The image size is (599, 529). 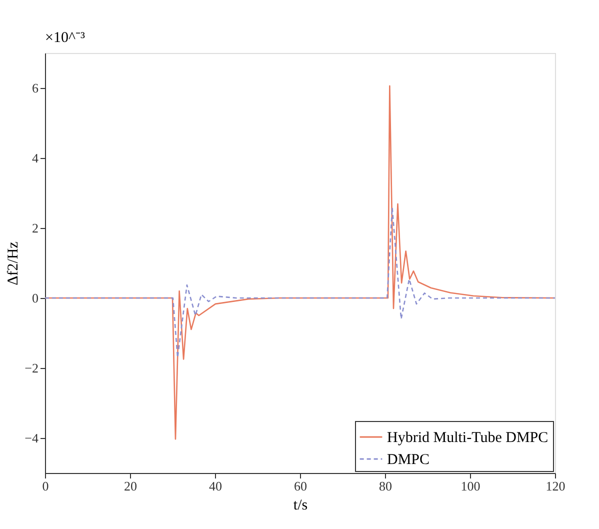 What do you see at coordinates (31, 368) in the screenshot?
I see `y-tick-label: −2` at bounding box center [31, 368].